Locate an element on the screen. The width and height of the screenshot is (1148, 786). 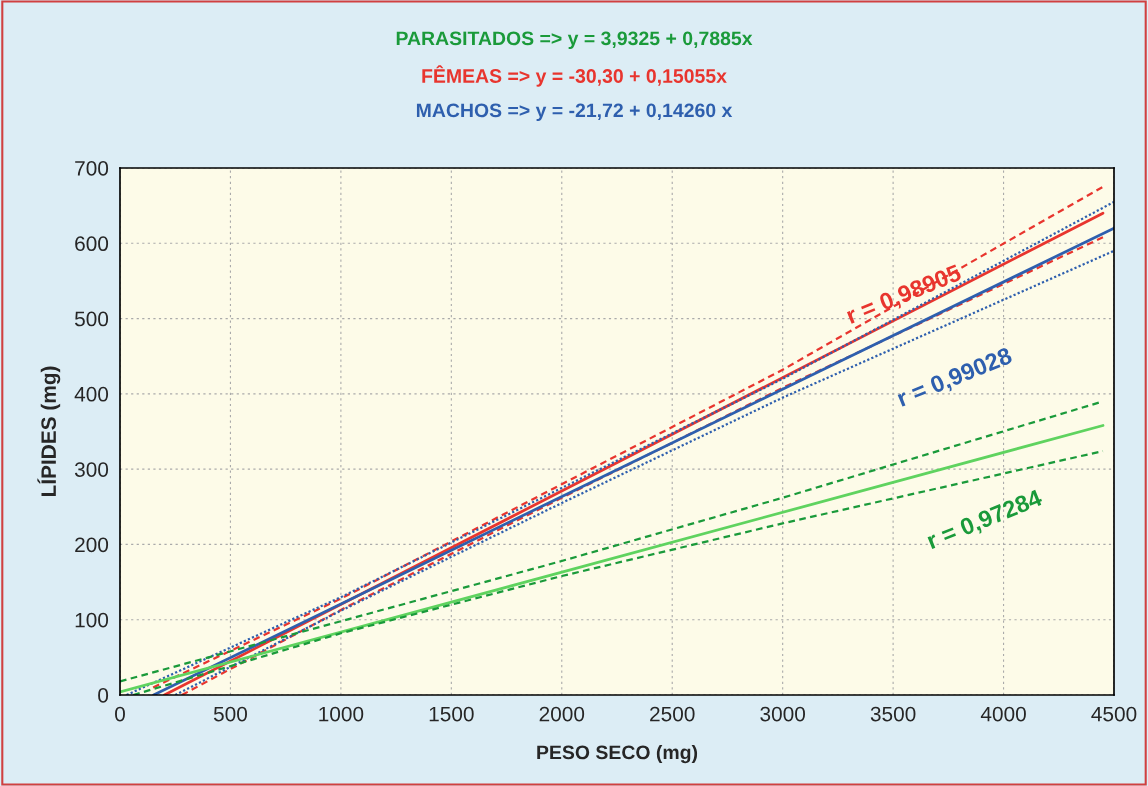
text: PARASITADOS => y = 3,9325 + 0,7885x is located at coordinates (574, 40).